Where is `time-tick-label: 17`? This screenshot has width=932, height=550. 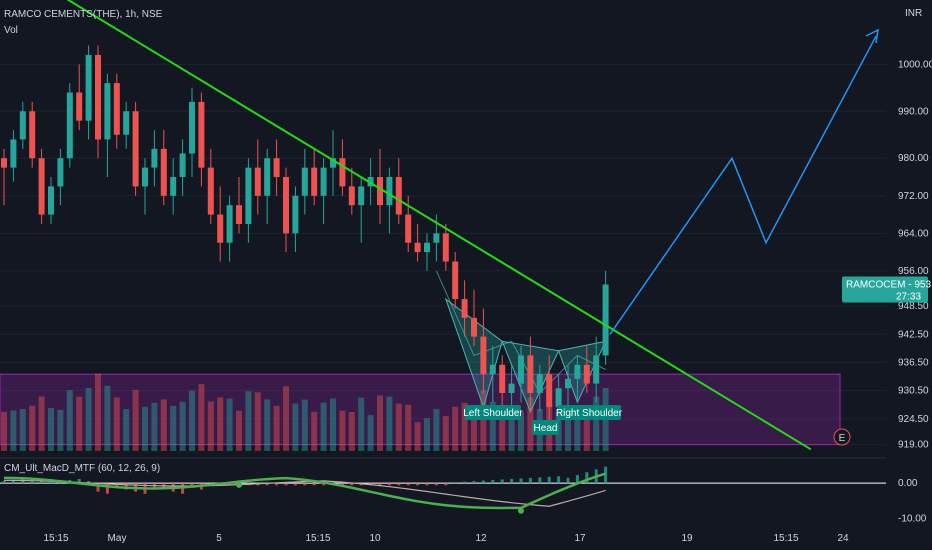 time-tick-label: 17 is located at coordinates (580, 538).